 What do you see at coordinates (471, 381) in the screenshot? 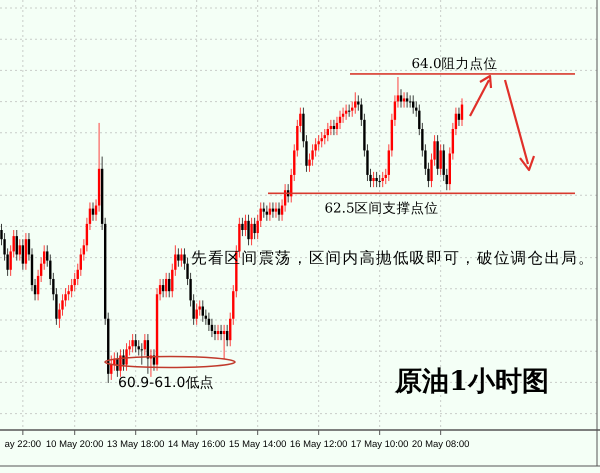
I see `annotation: 原油1小时图` at bounding box center [471, 381].